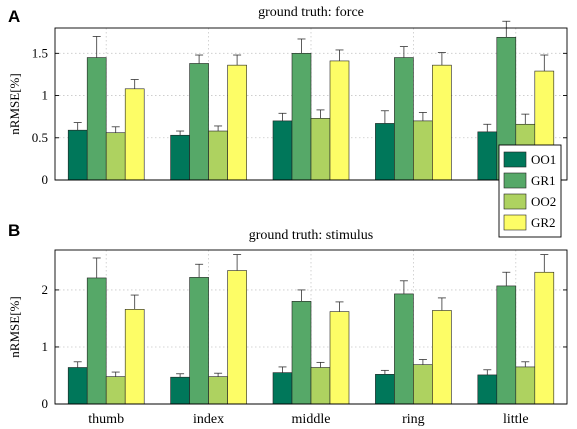 The height and width of the screenshot is (429, 577). What do you see at coordinates (311, 235) in the screenshot?
I see `chart-title: ground truth: stimulus` at bounding box center [311, 235].